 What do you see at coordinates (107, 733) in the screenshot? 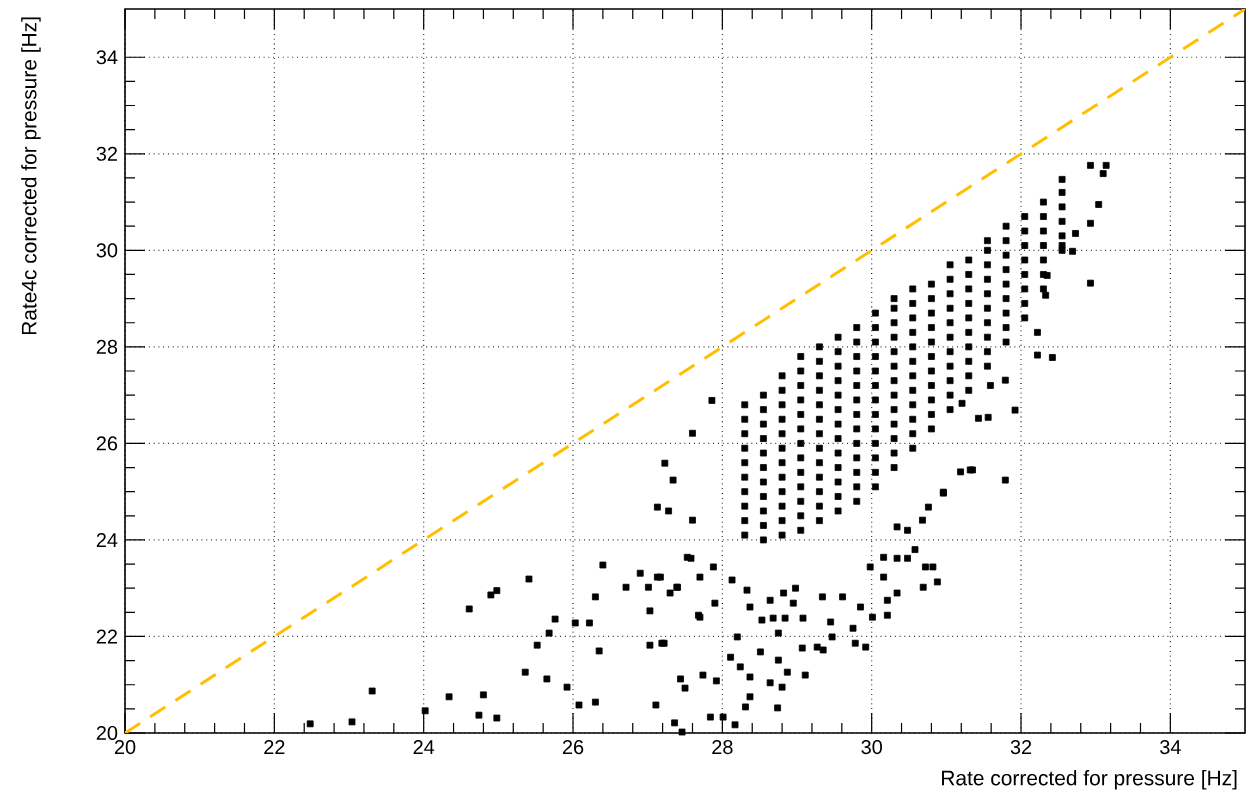
I see `y-tick-label: 20` at bounding box center [107, 733].